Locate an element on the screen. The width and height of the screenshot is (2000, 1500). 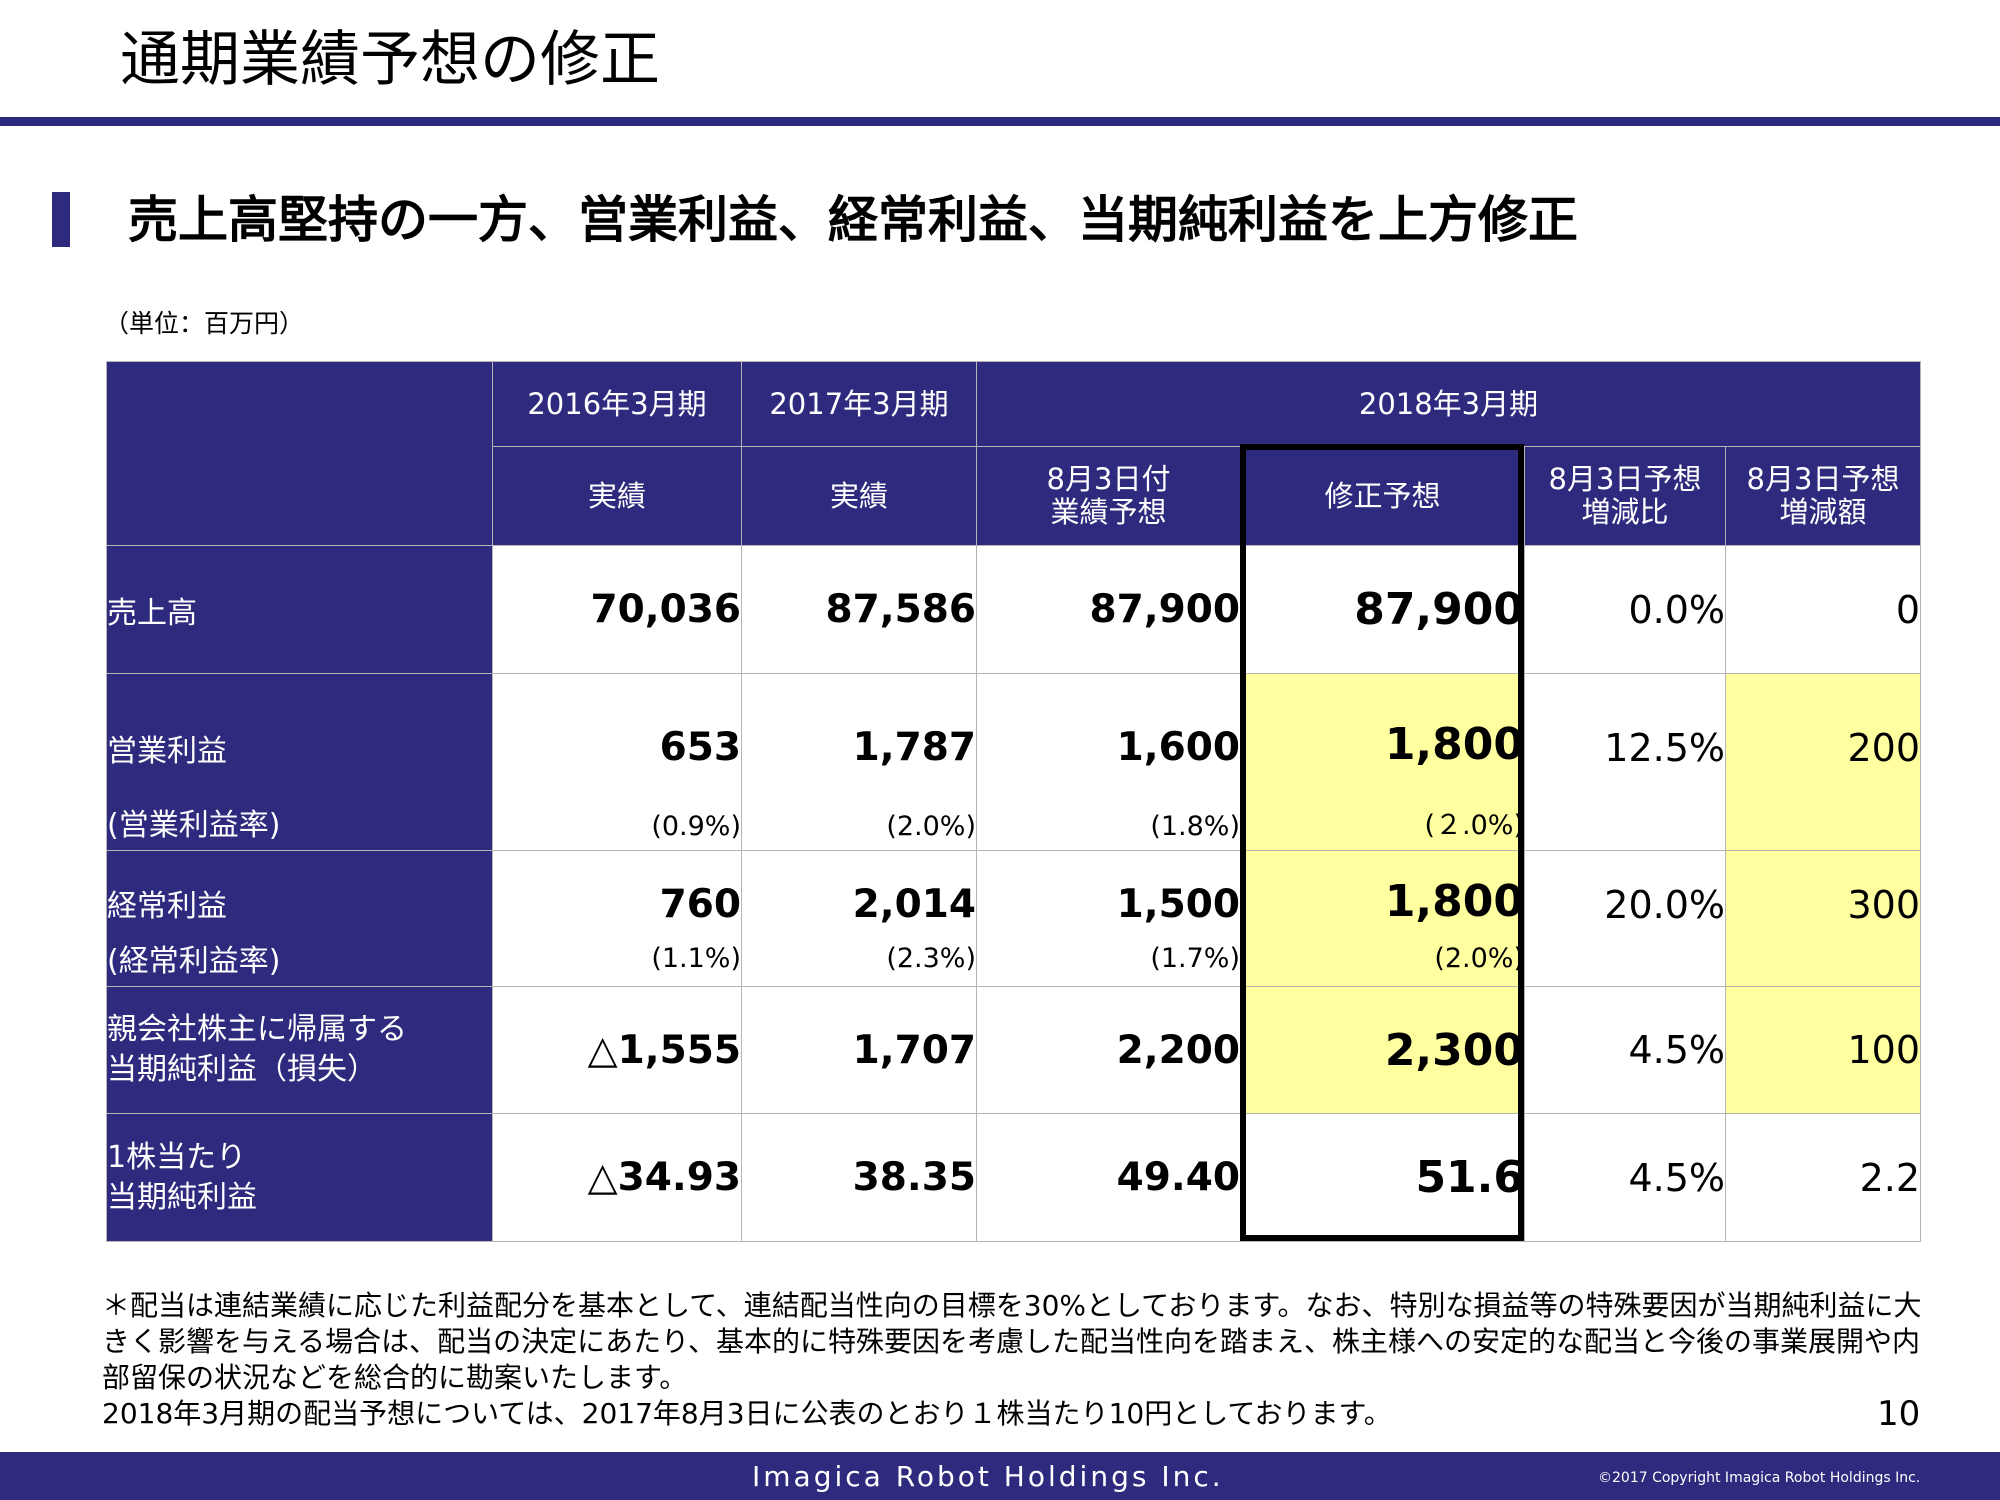
footer-bar is located at coordinates (1000, 1476).